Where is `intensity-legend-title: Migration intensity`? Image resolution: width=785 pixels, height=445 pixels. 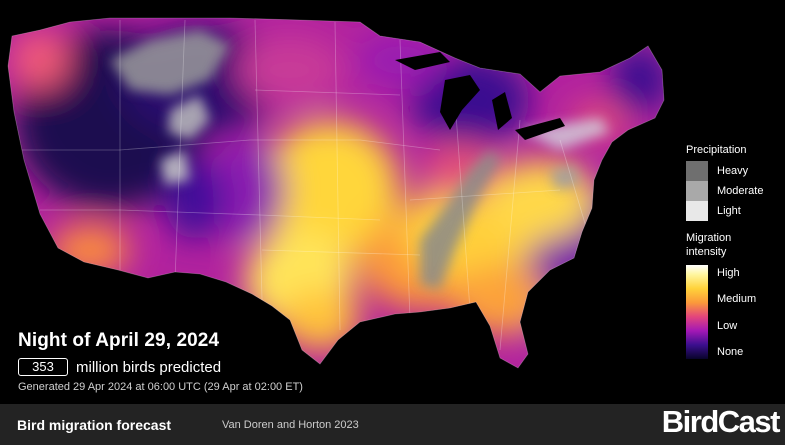
intensity-legend-title: Migration intensity is located at coordinates (709, 245).